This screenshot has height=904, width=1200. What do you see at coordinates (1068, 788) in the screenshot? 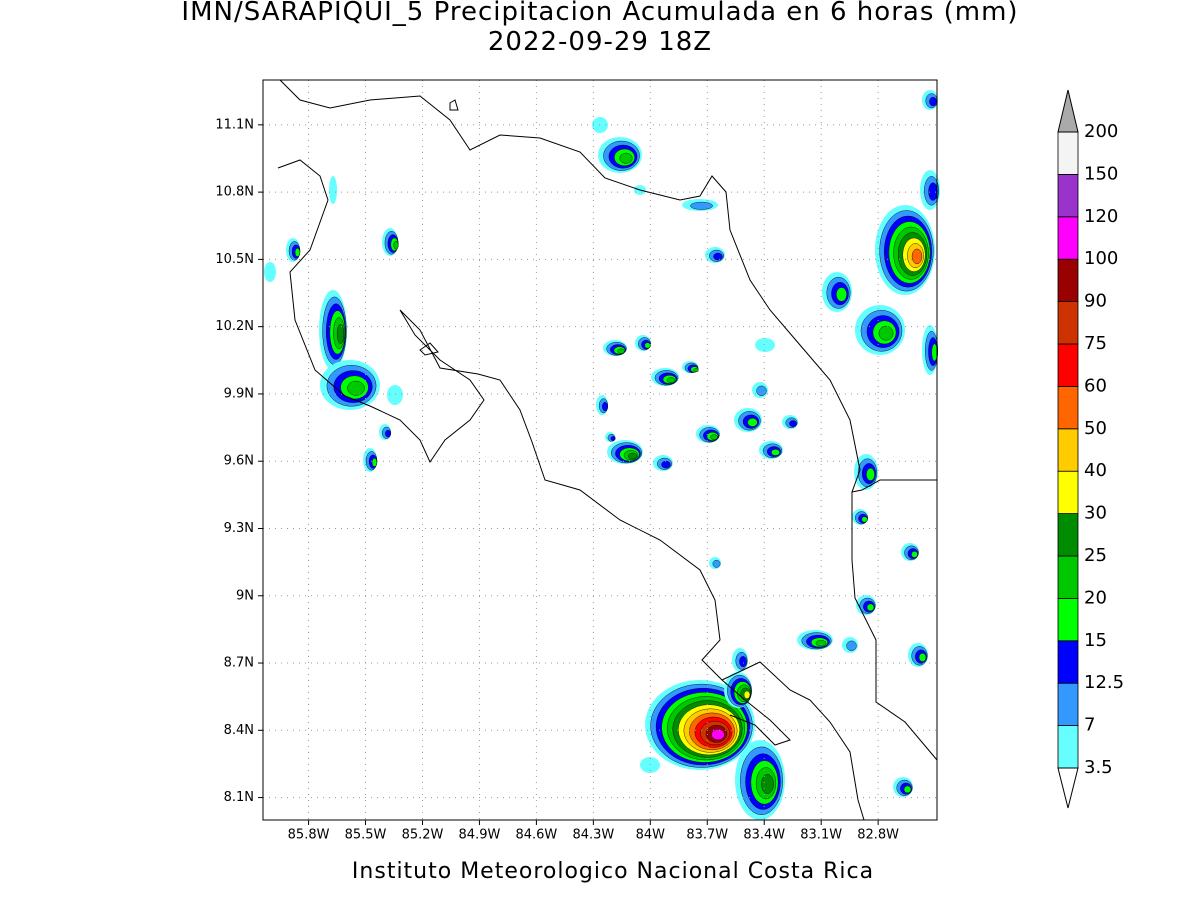
I see `colorbar-under` at bounding box center [1068, 788].